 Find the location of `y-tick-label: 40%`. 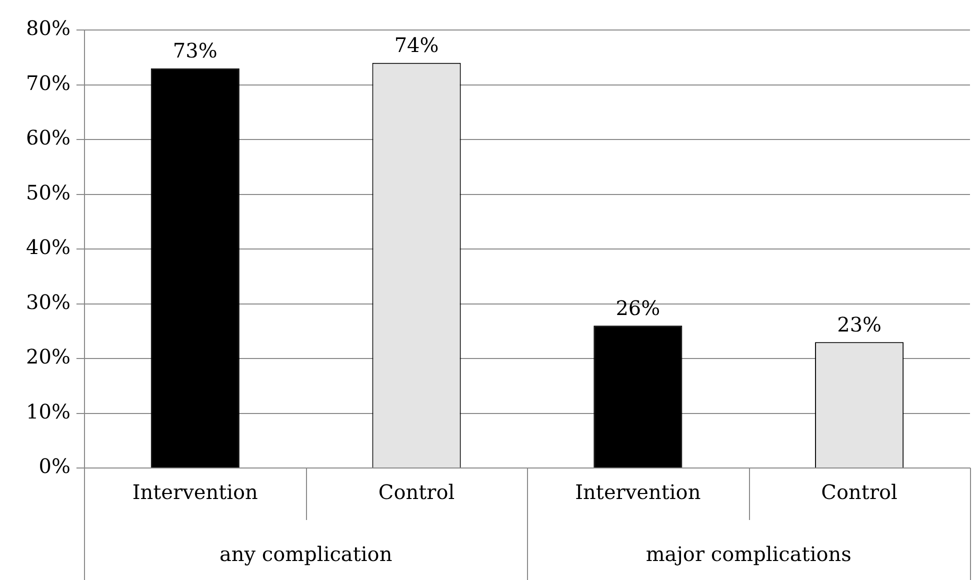

y-tick-label: 40% is located at coordinates (48, 247).